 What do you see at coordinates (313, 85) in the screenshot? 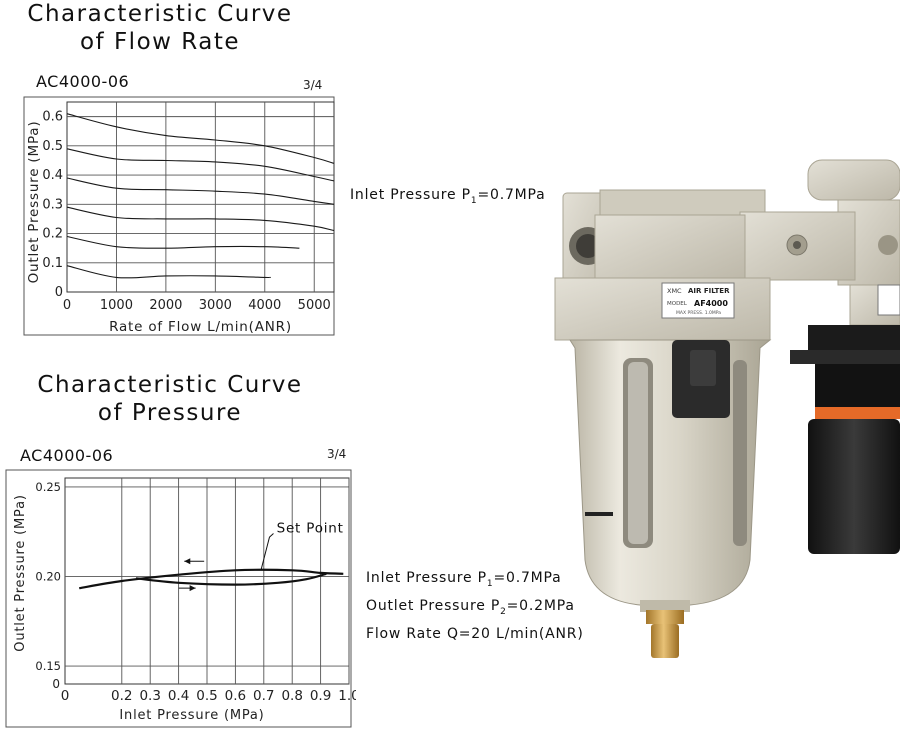
I see `flow-fraction-label: 3/4` at bounding box center [313, 85].